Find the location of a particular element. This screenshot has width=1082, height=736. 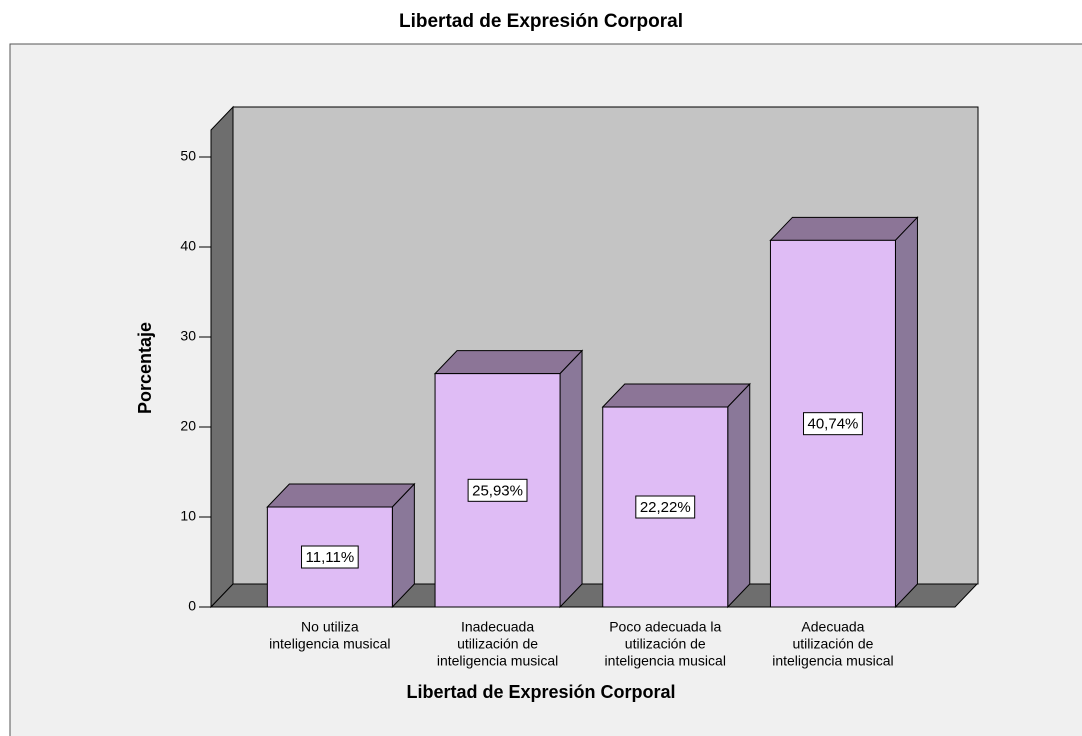

x-tick-label: Poco adecuada la is located at coordinates (665, 627).